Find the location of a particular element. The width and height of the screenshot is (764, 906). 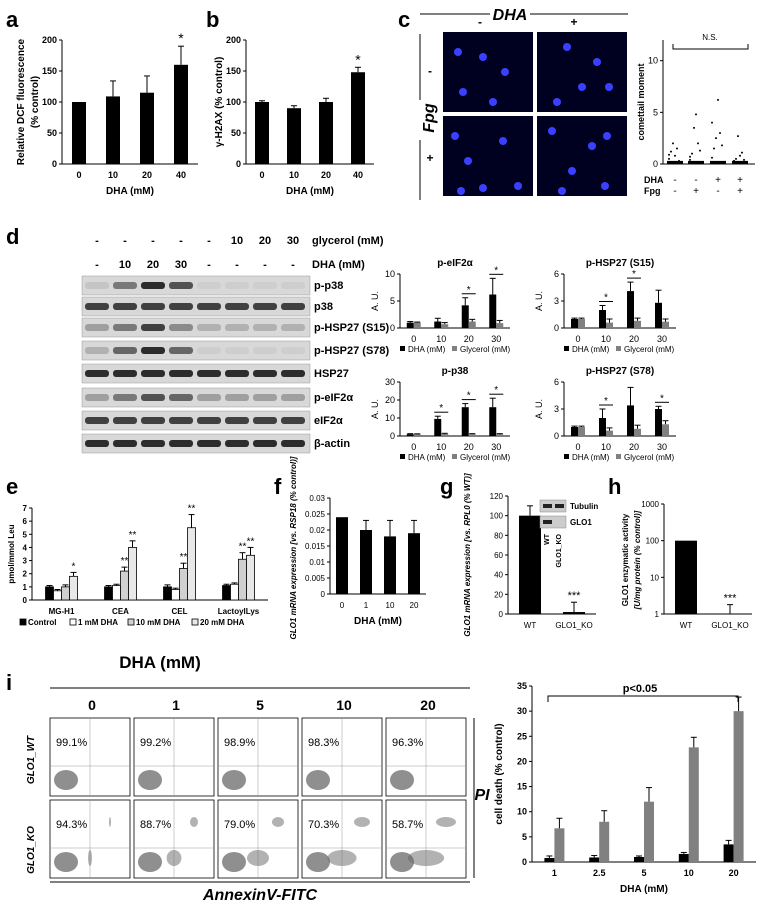

legend-swatch-glycerol is located at coordinates (454, 348).